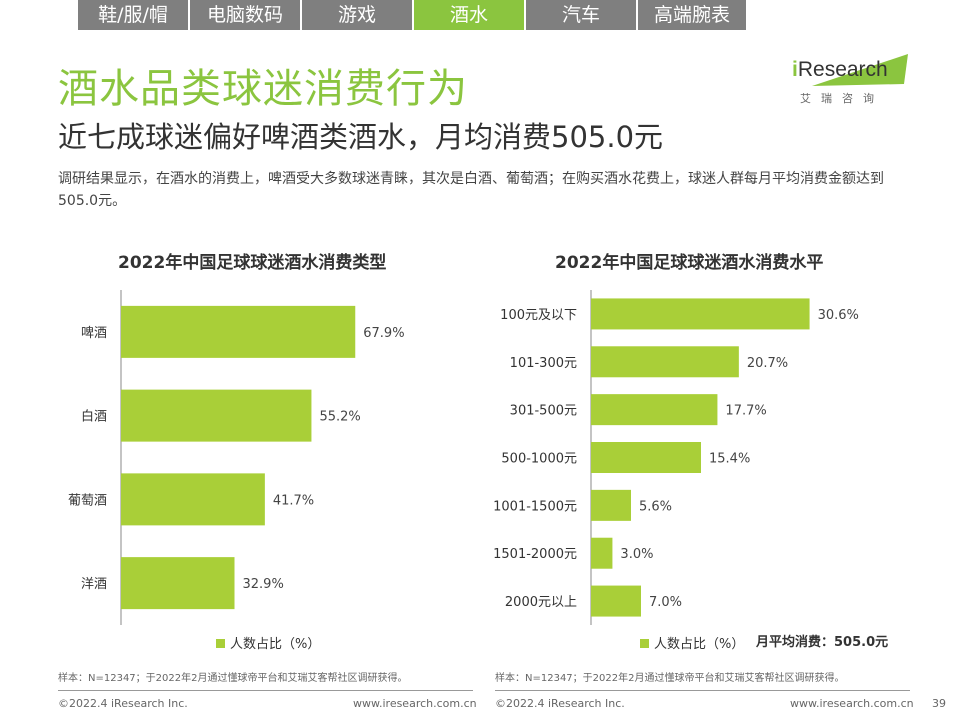 Image resolution: width=960 pixels, height=720 pixels. I want to click on category-label: 101-300元, so click(543, 363).